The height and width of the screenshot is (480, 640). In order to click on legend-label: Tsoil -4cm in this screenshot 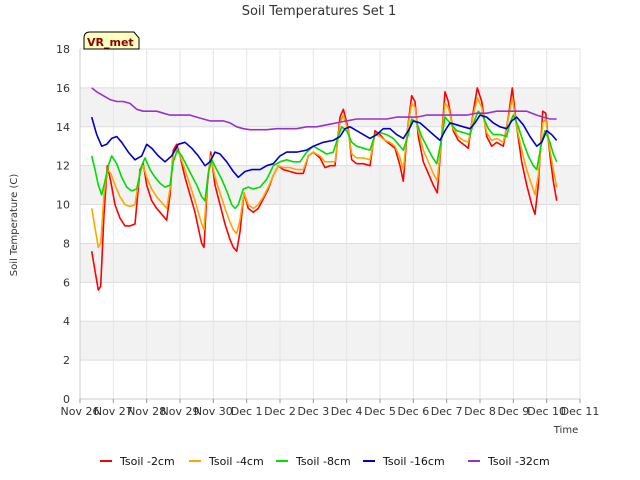, I will do `click(236, 461)`.